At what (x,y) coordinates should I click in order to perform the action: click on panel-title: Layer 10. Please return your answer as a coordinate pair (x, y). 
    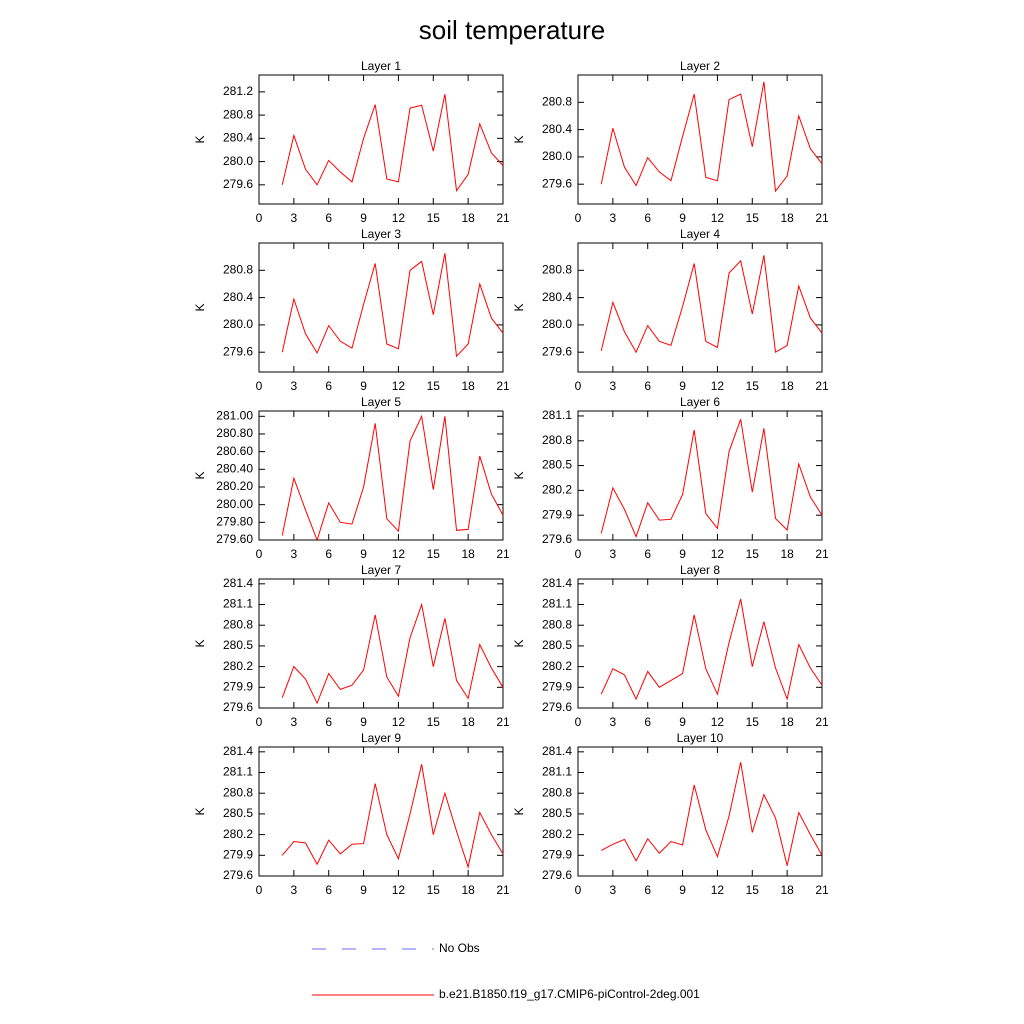
    Looking at the image, I should click on (700, 738).